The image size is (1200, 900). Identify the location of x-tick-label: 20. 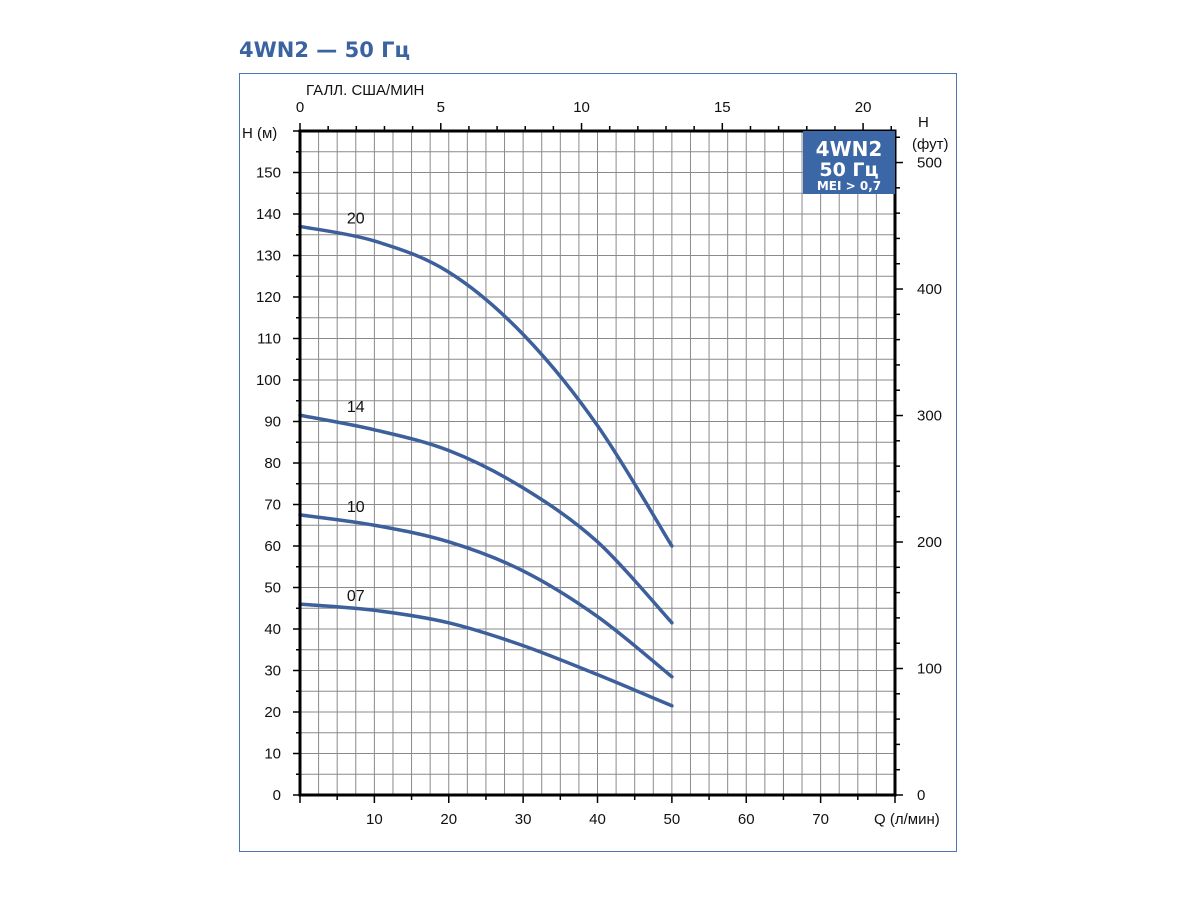
(448, 819).